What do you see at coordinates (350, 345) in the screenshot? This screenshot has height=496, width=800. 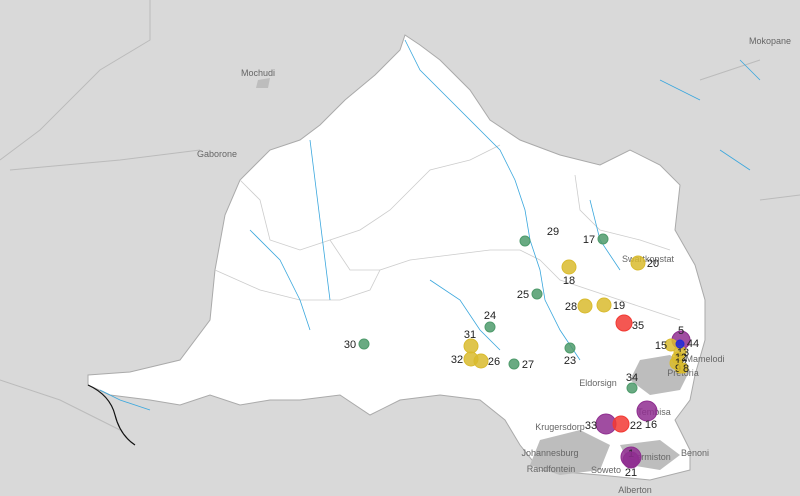 I see `site-label: 30` at bounding box center [350, 345].